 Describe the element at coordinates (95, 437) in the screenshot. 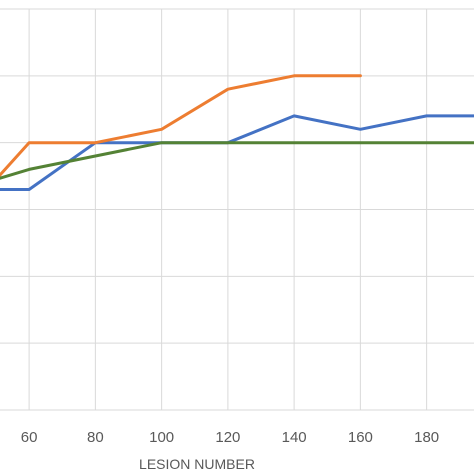

I see `x-tick-label: 80` at that location.